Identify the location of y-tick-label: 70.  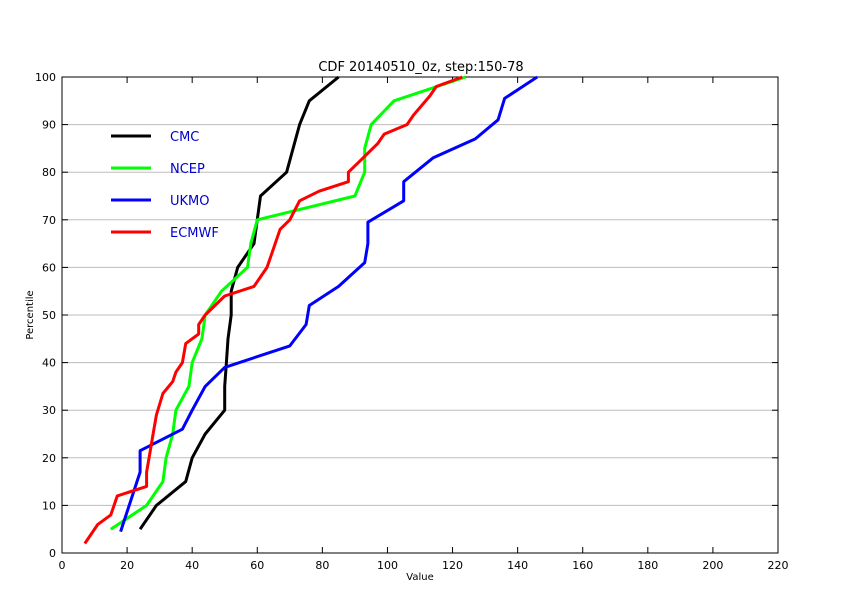
(49, 220).